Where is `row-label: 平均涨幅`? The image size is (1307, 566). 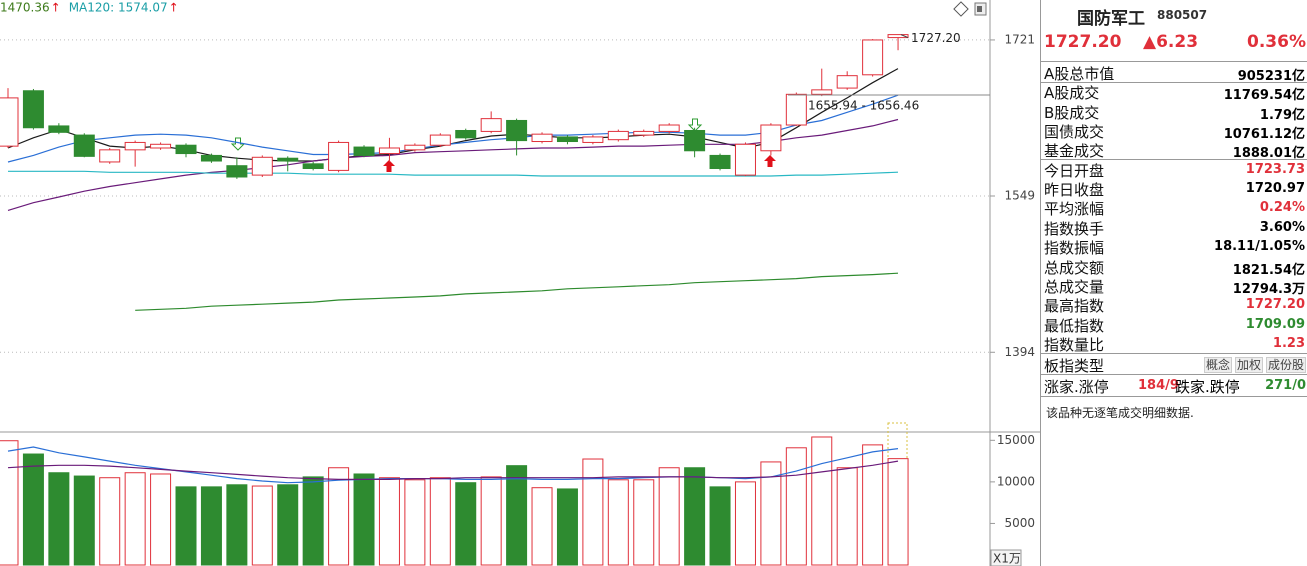
row-label: 平均涨幅 is located at coordinates (1074, 209).